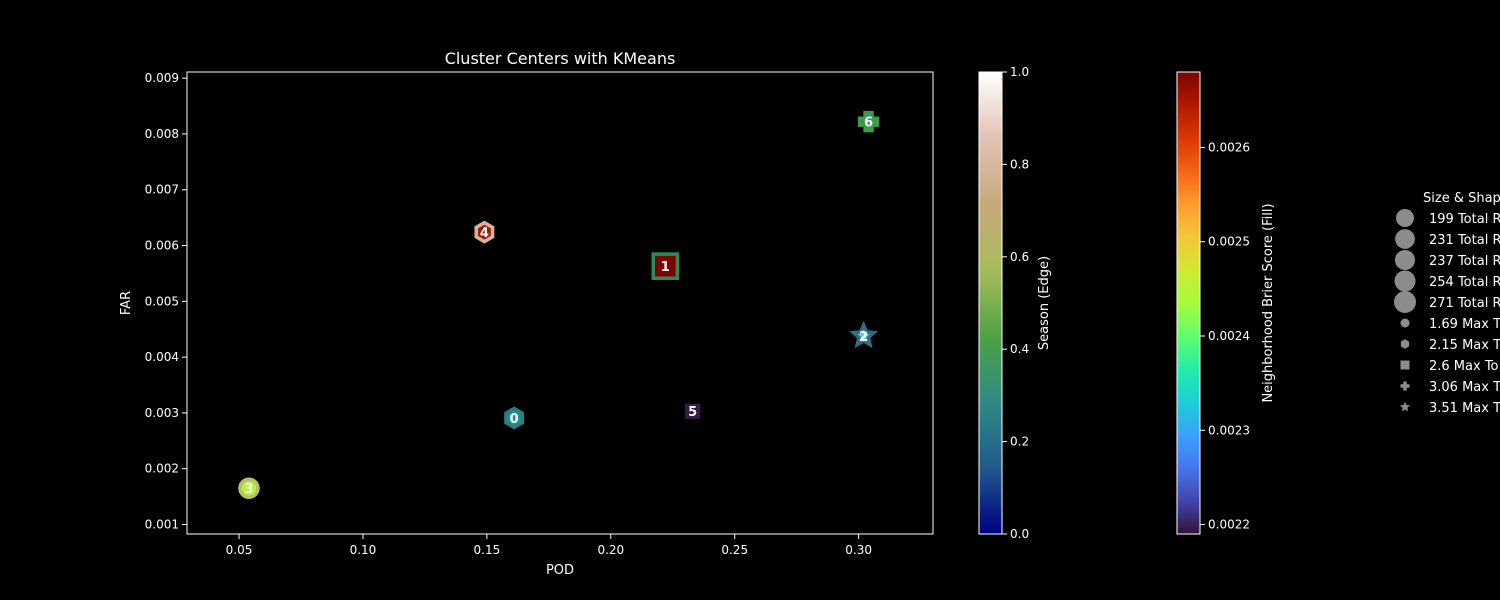  Describe the element at coordinates (1464, 240) in the screenshot. I see `legend-entry-label: 231 Total R` at that location.